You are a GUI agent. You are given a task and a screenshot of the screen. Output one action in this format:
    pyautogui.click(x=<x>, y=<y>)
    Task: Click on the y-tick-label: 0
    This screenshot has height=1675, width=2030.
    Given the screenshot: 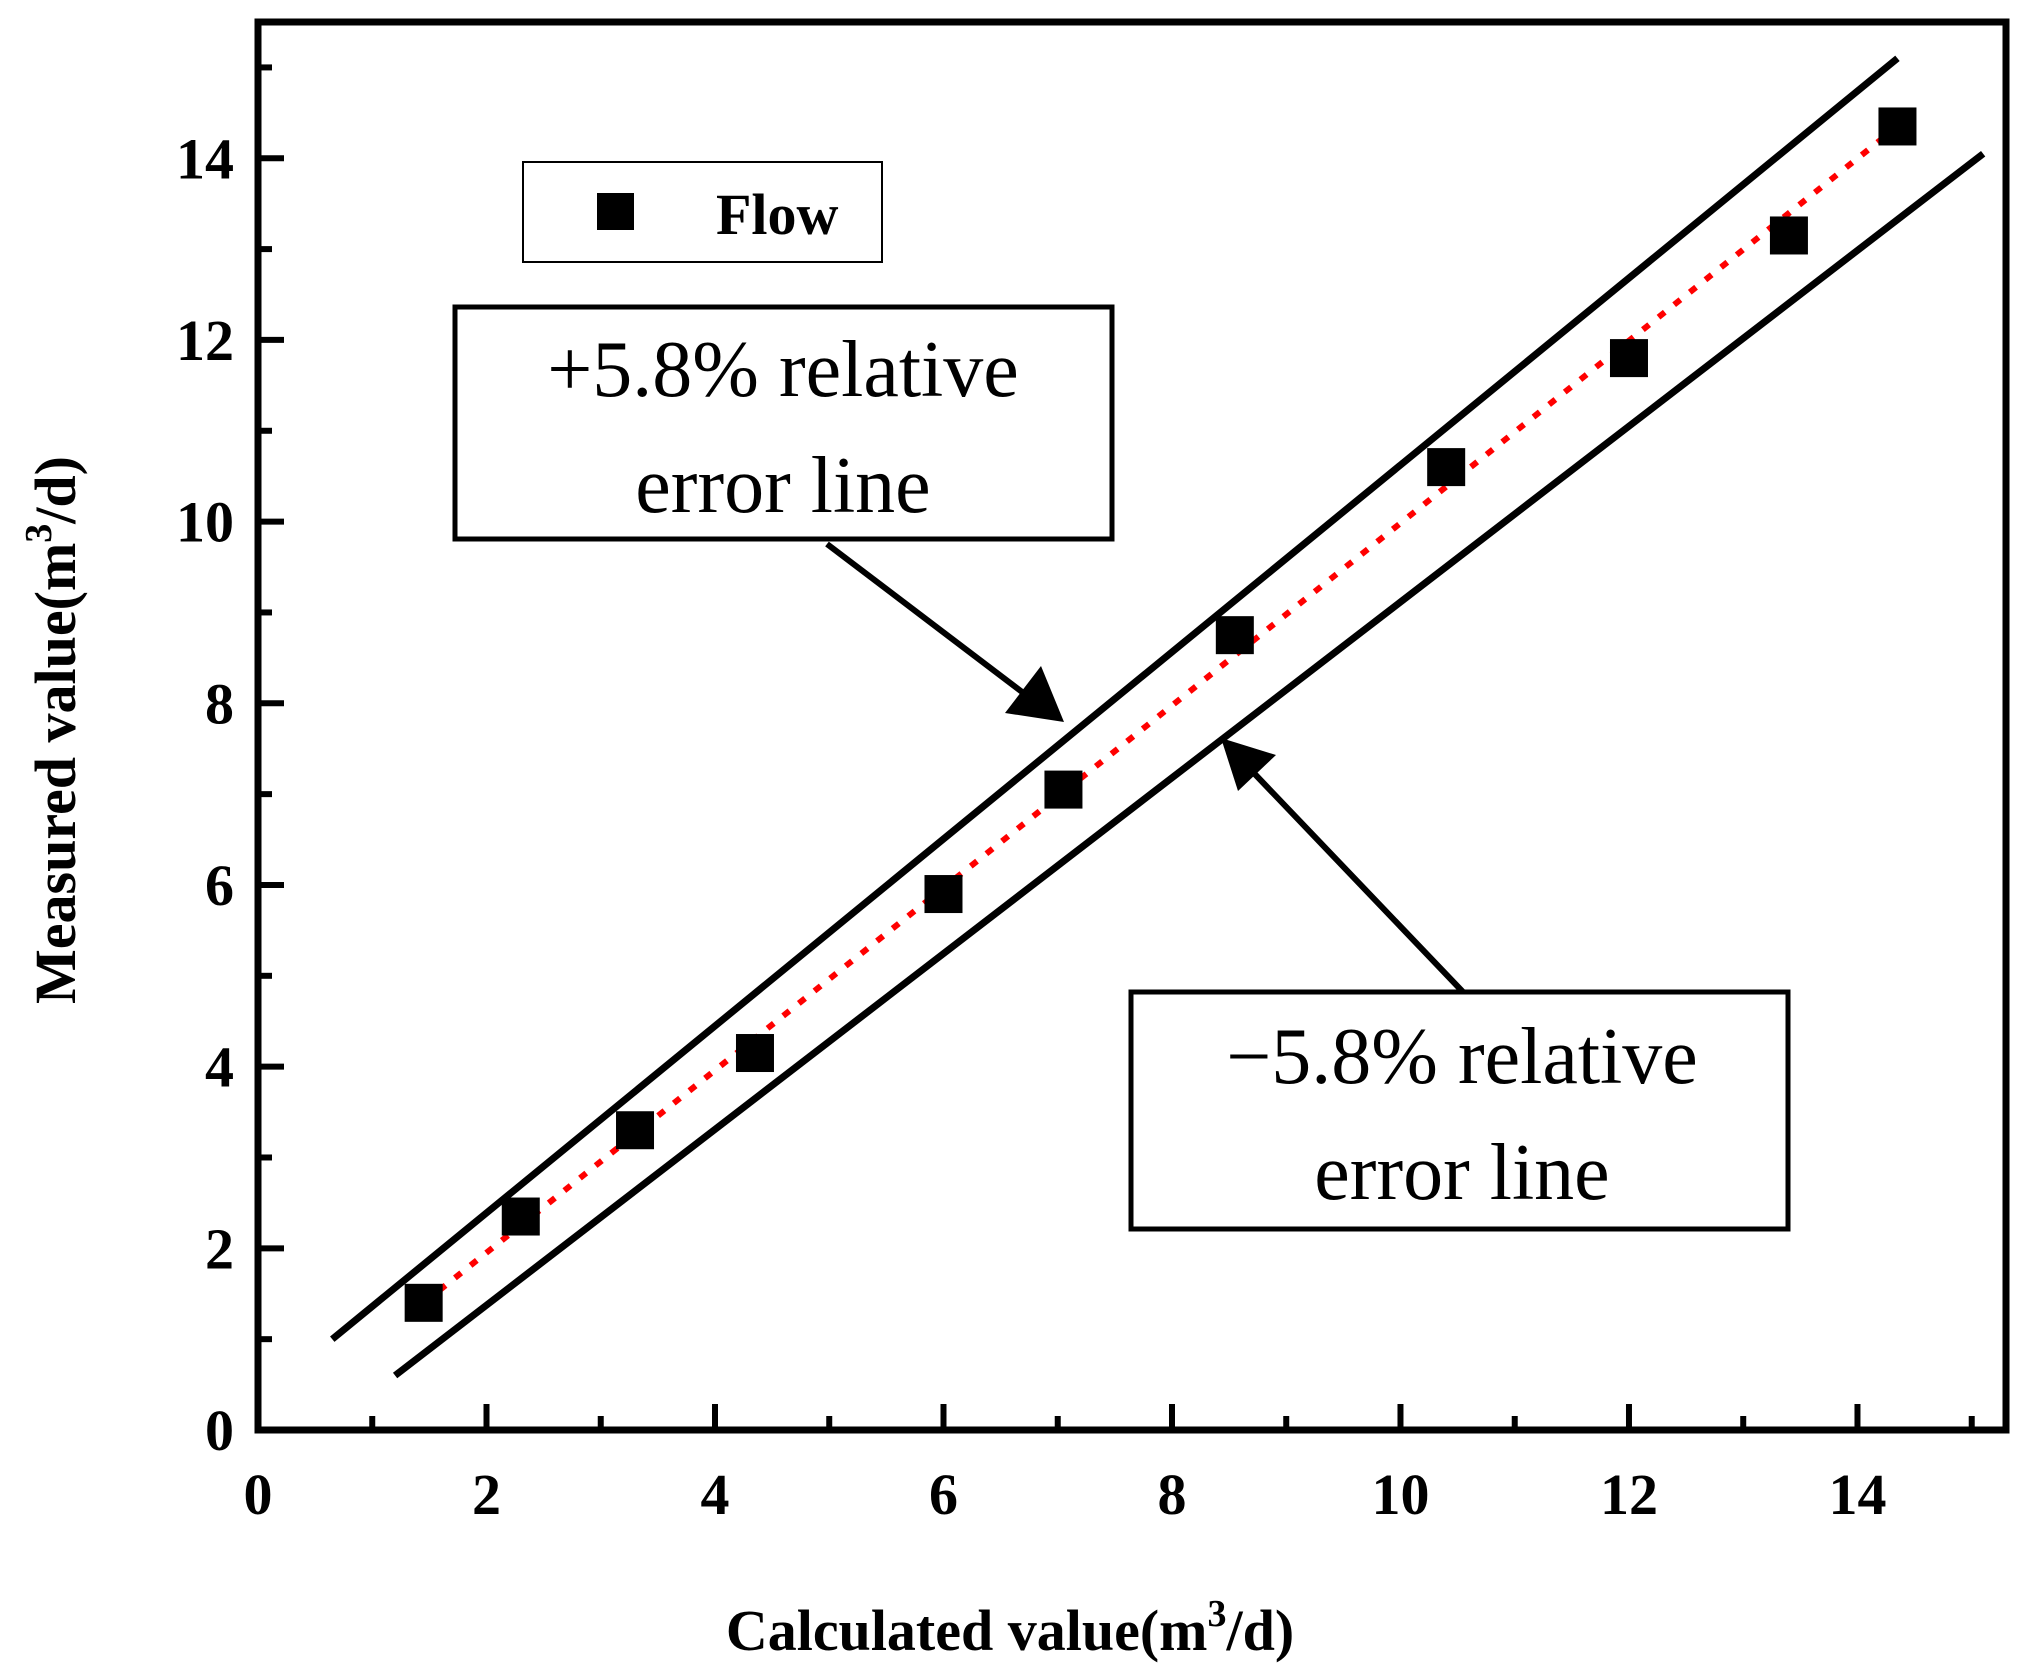 What is the action you would take?
    pyautogui.click(x=219, y=1430)
    